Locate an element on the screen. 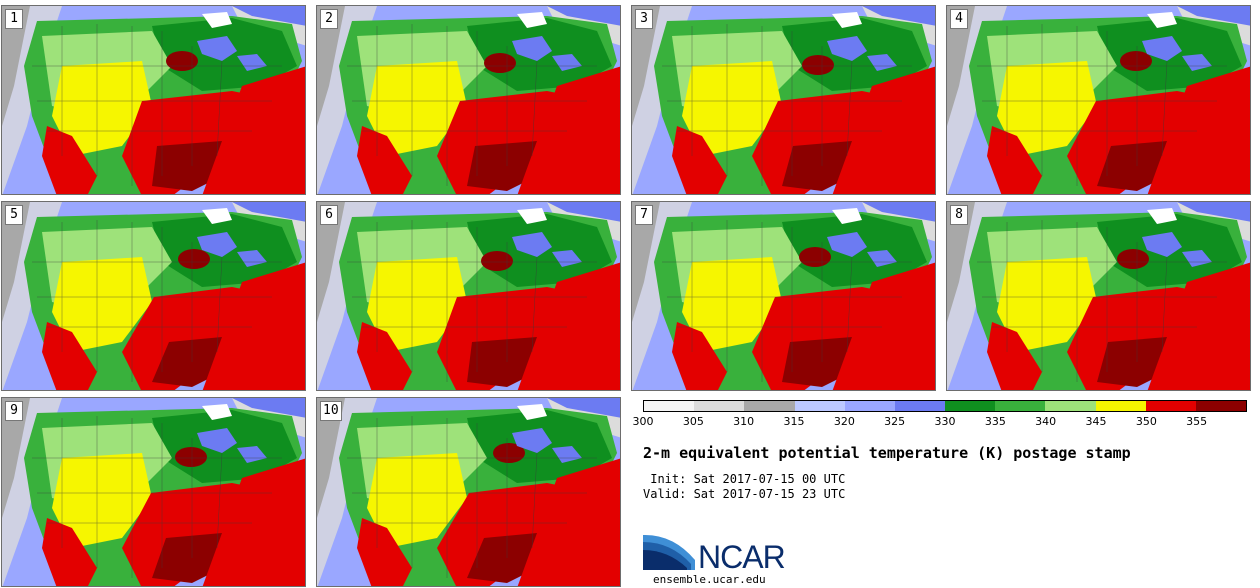 This screenshot has height=588, width=1260. colorbar-tick-label: 335 is located at coordinates (995, 421).